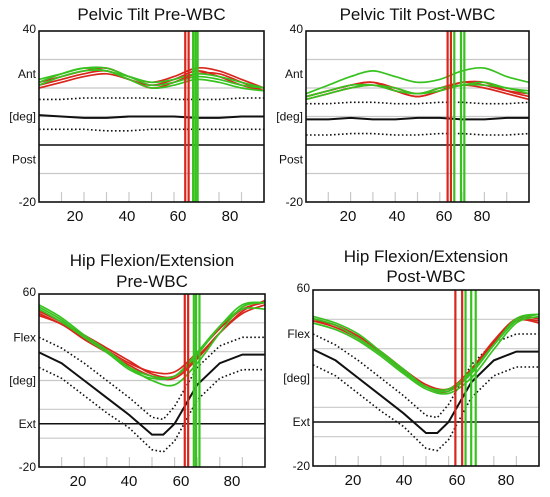  I want to click on chart-subtitle: Pre-WBC, so click(152, 281).